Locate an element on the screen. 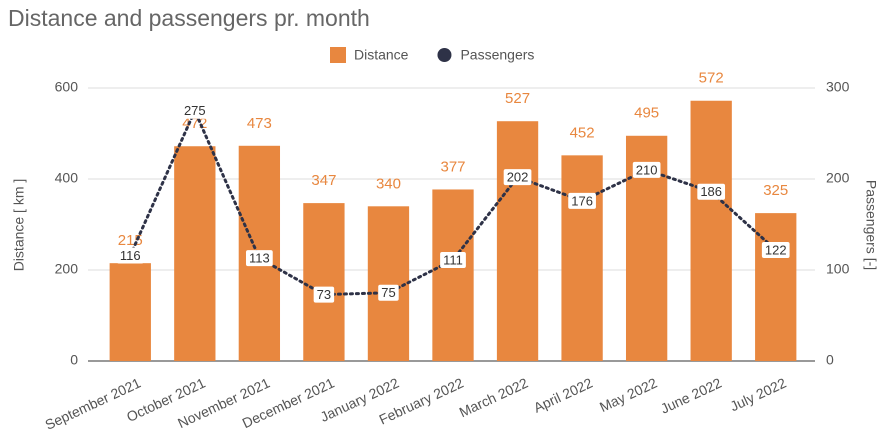 The image size is (886, 439). y2-tick-label: 300 is located at coordinates (838, 87).